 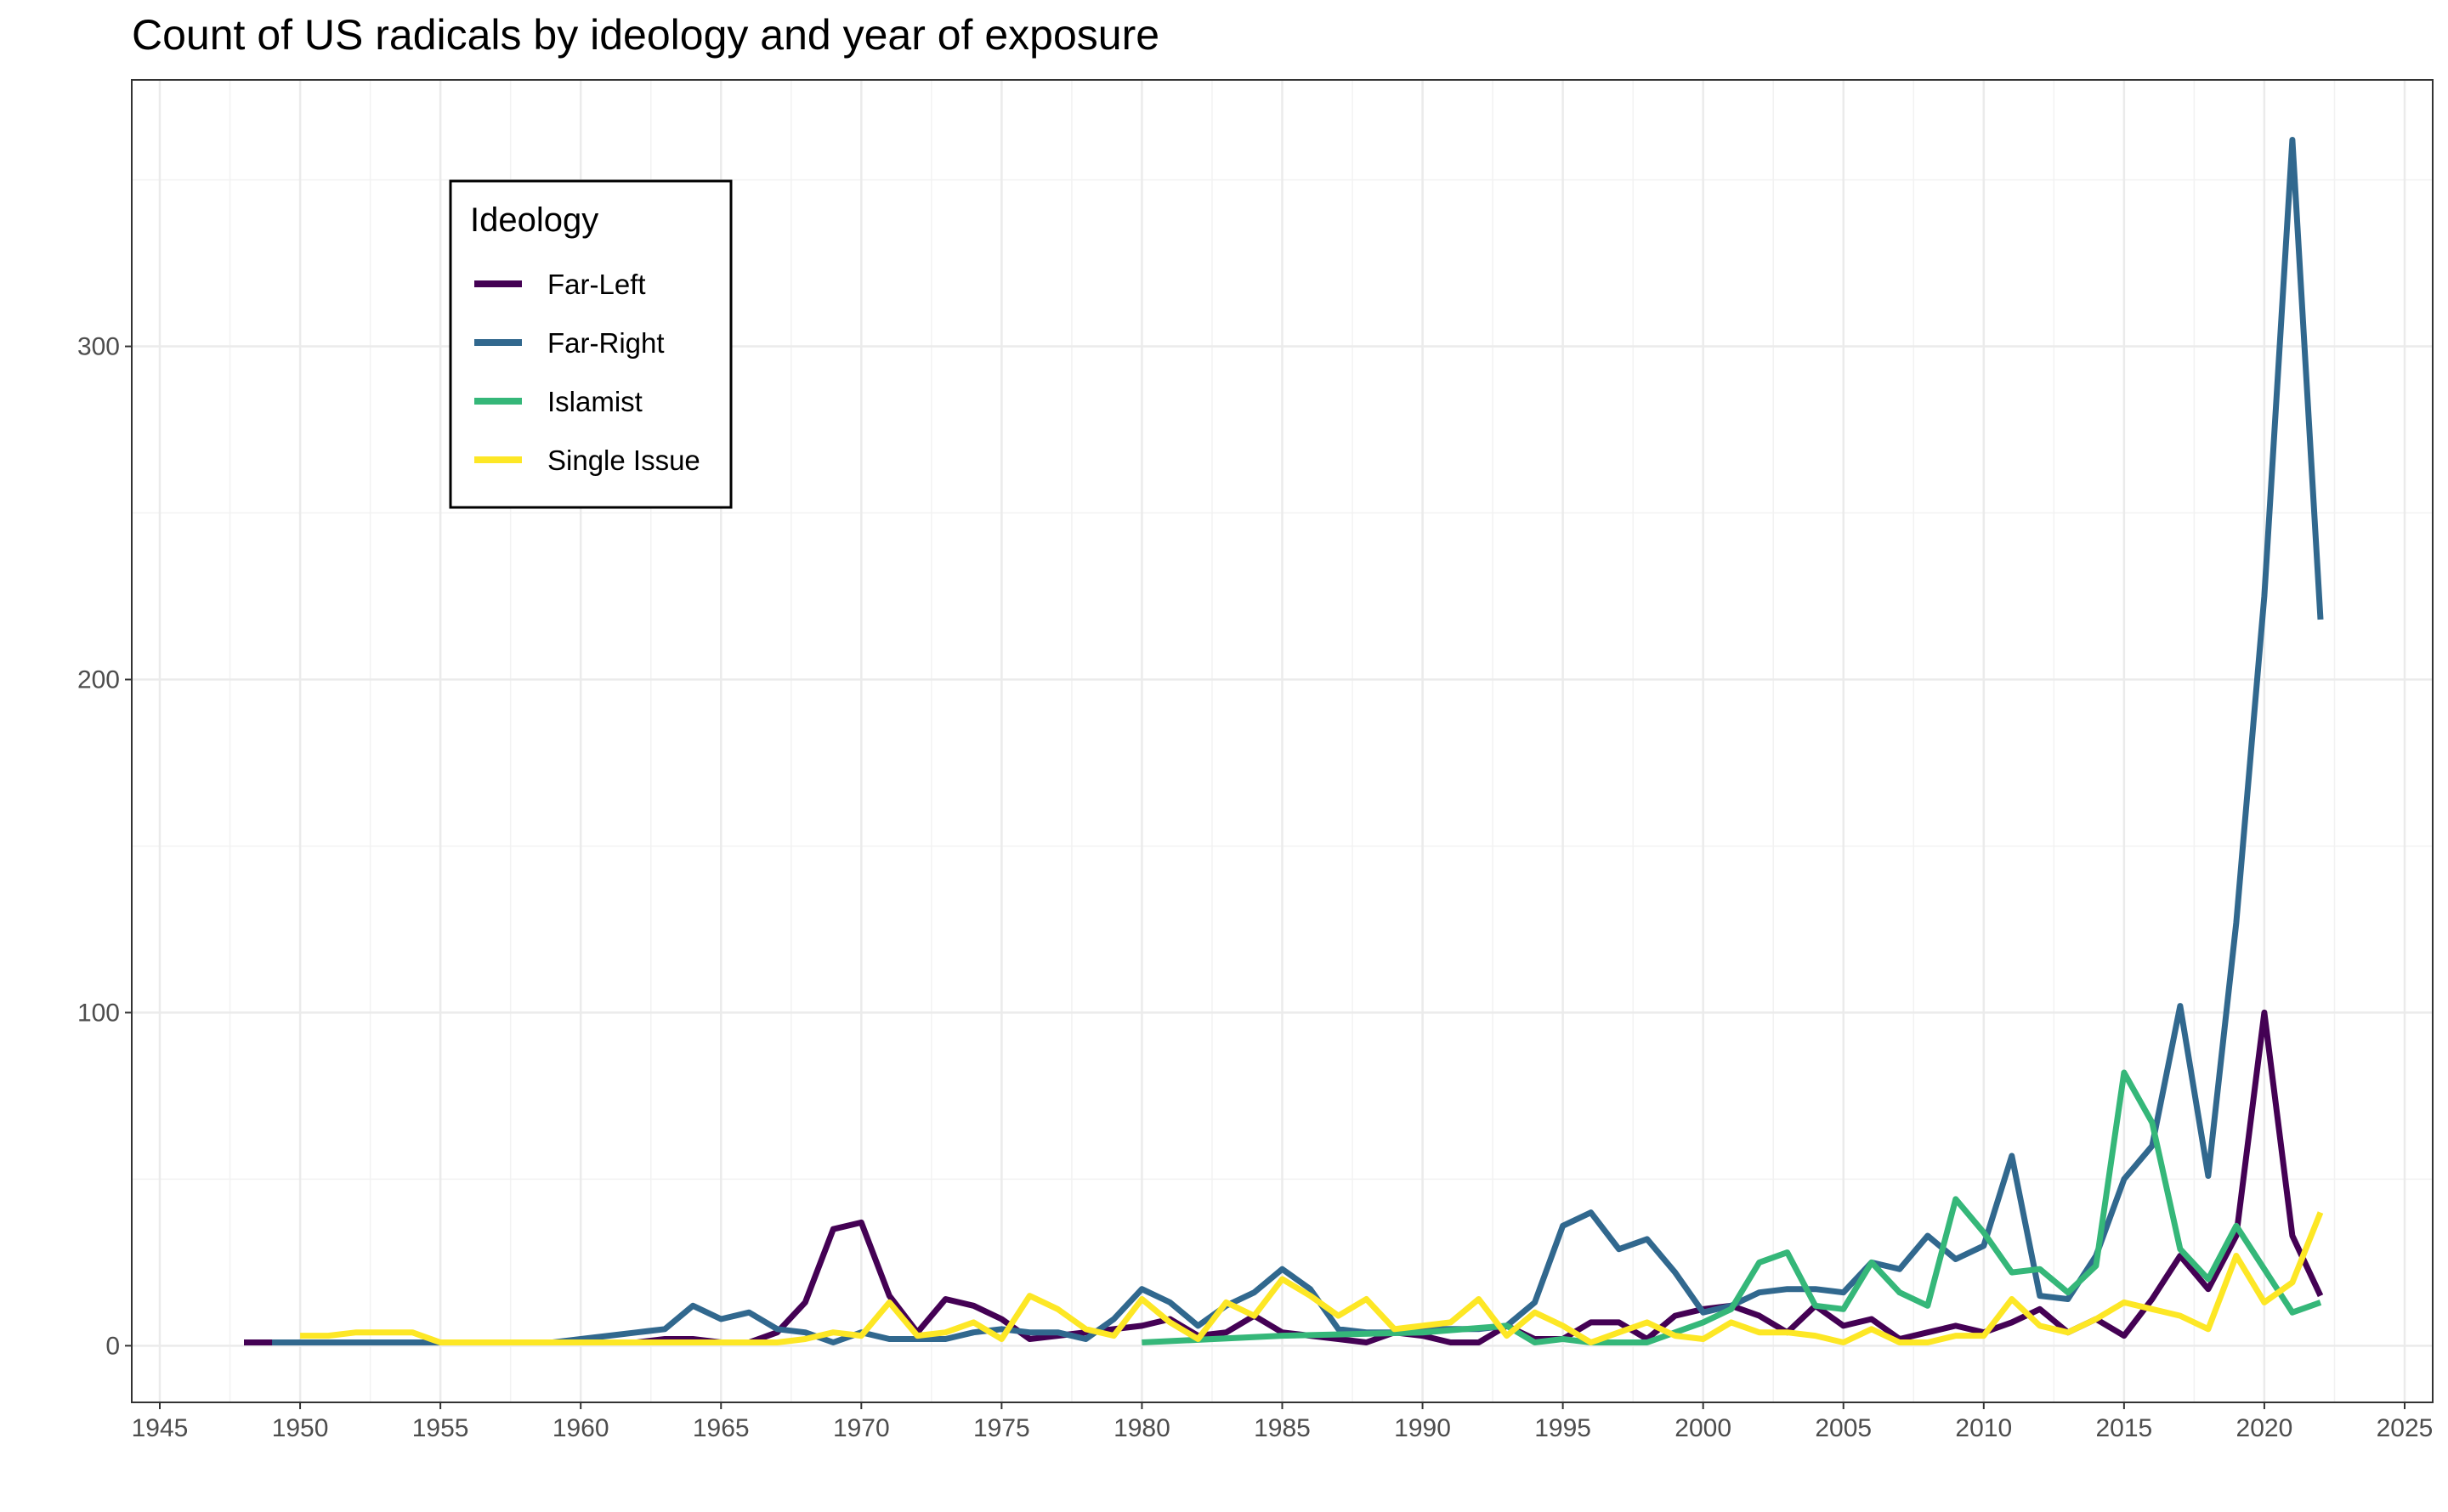 I want to click on x-tick-label: 1975, so click(x=1001, y=1428).